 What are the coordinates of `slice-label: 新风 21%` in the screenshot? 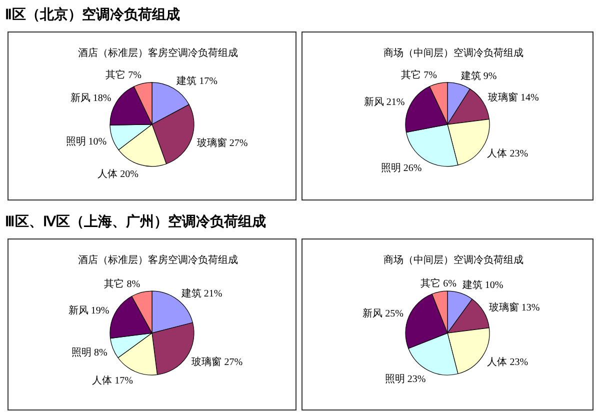 It's located at (384, 102).